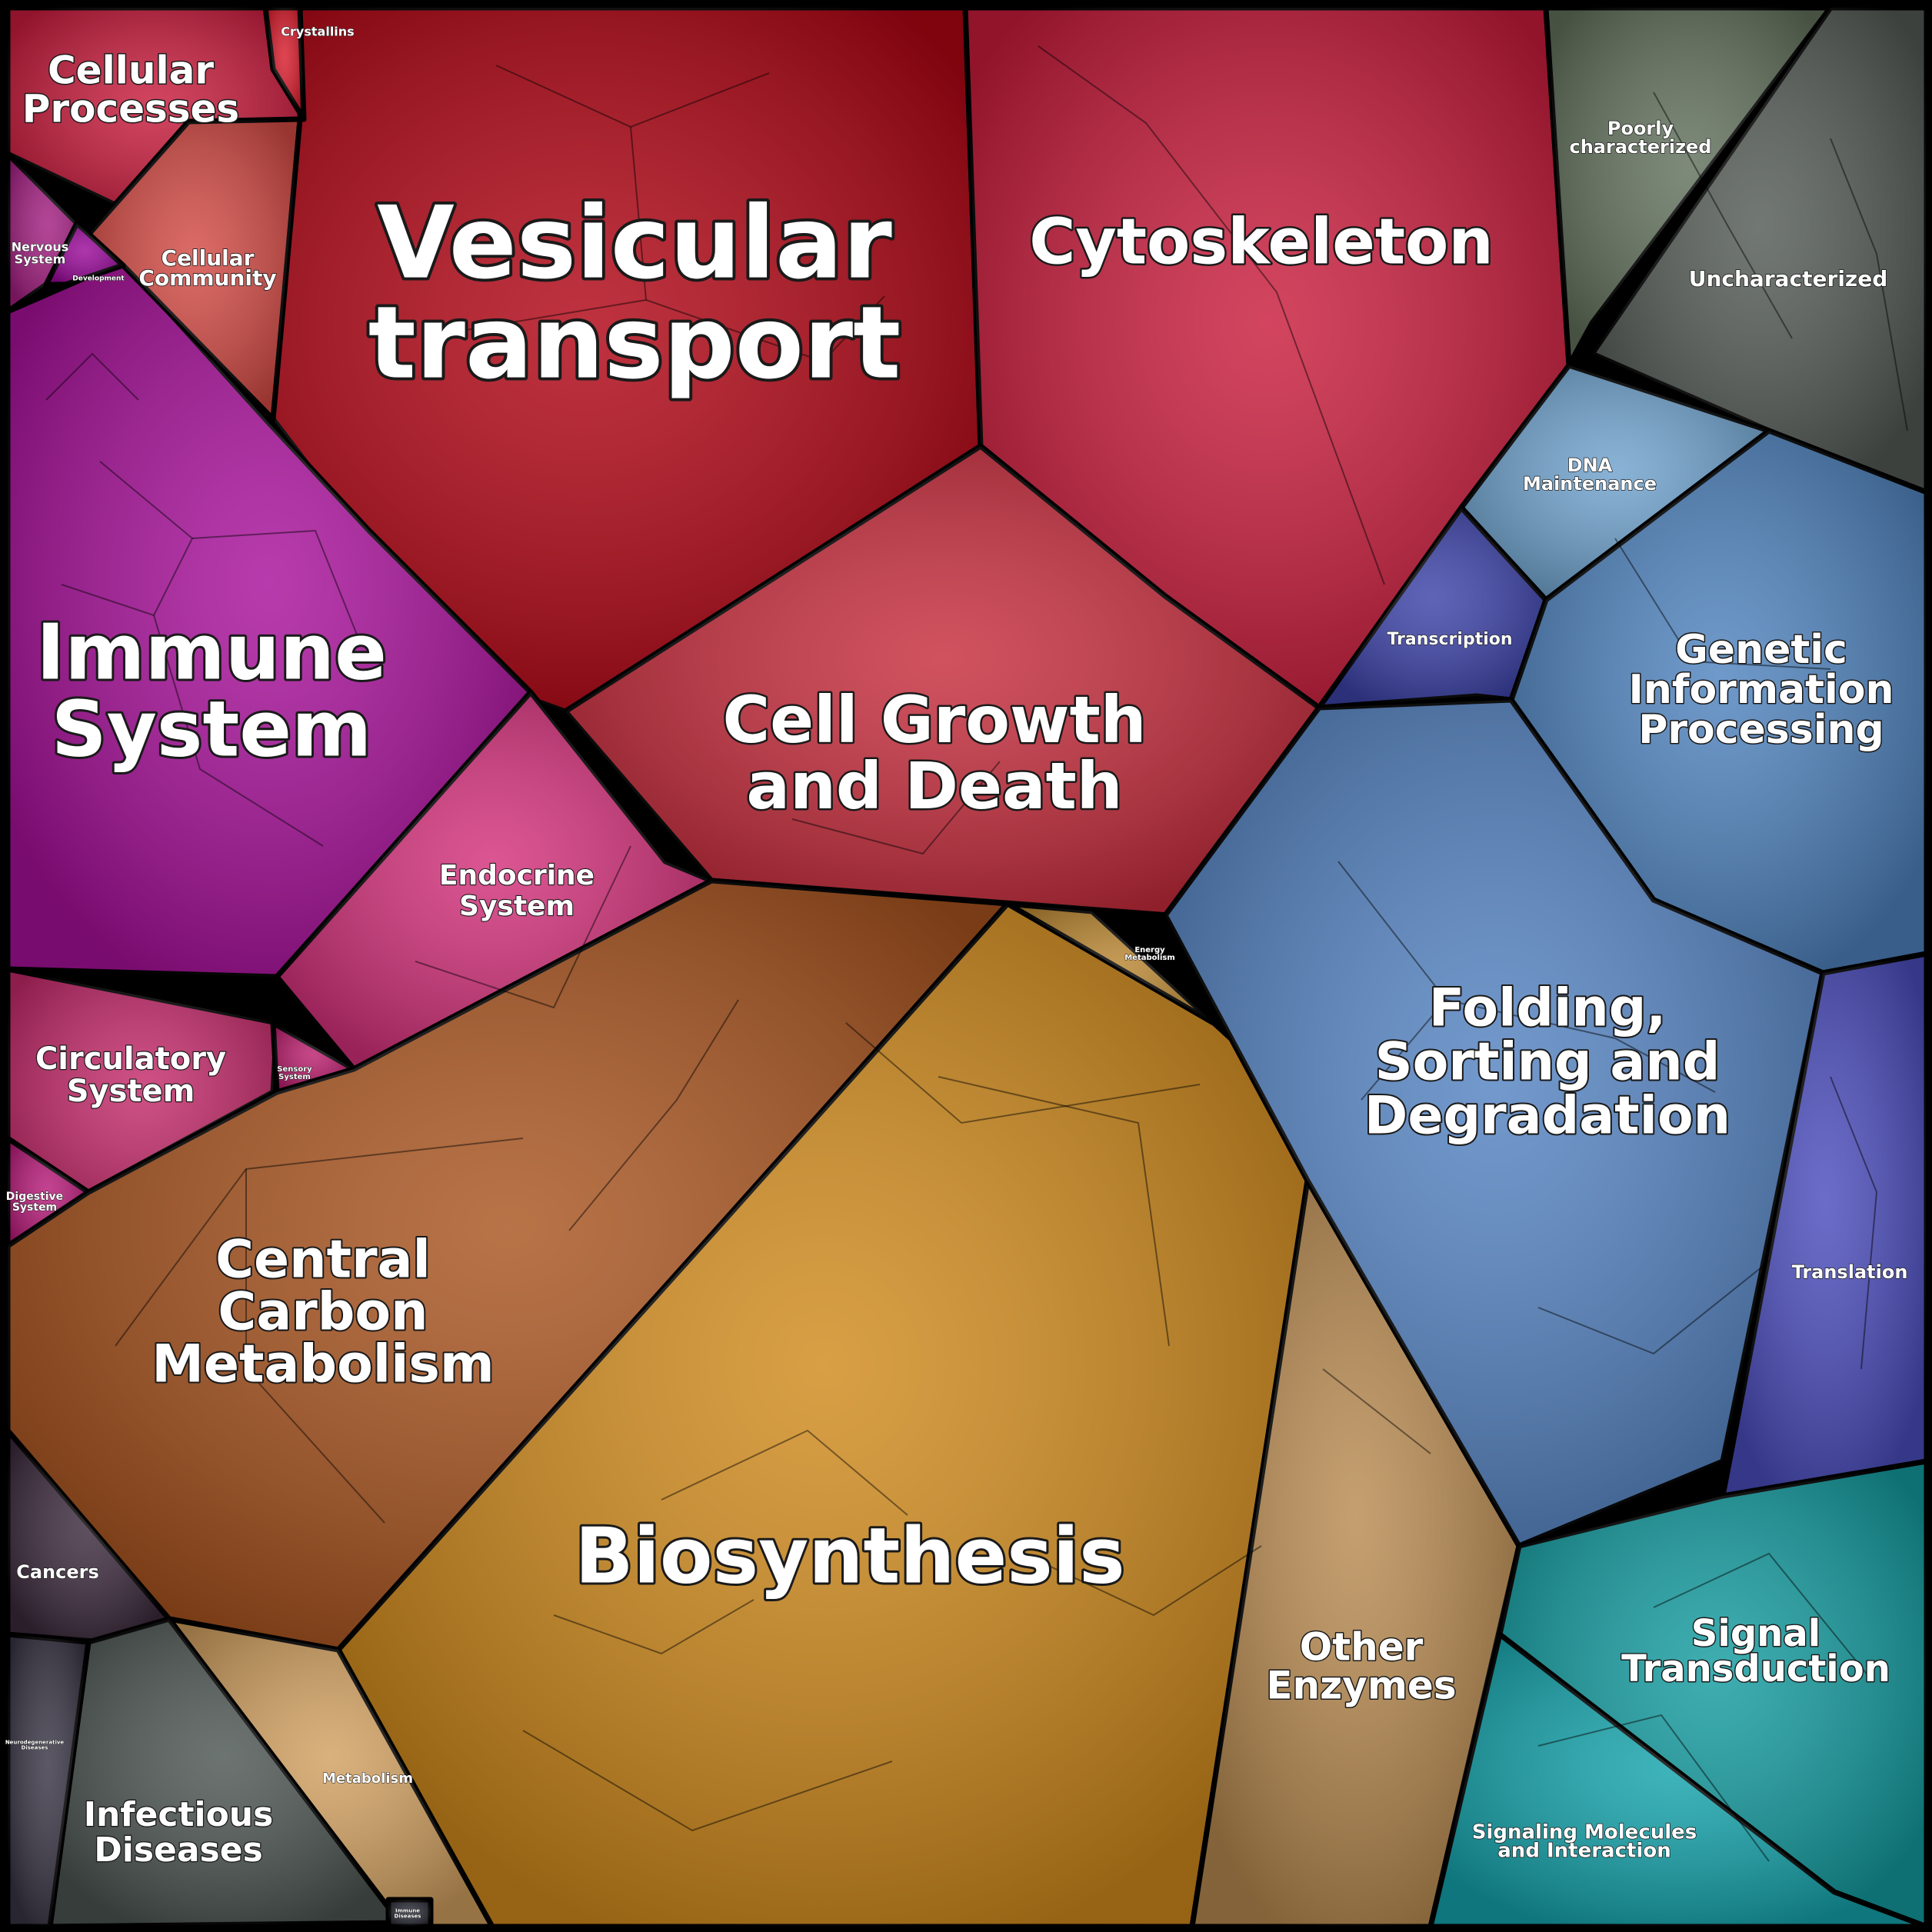  I want to click on region-label-line: DNA, so click(1590, 465).